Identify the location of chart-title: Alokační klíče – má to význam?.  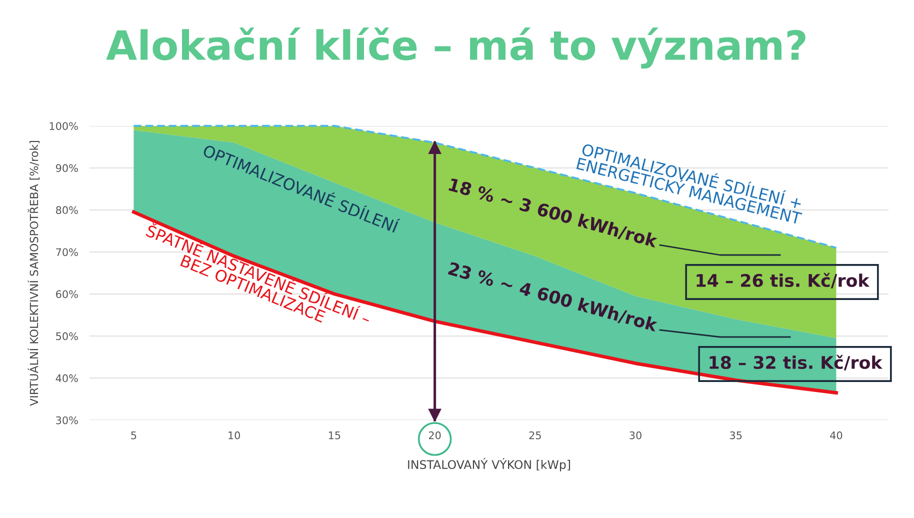
(456, 48).